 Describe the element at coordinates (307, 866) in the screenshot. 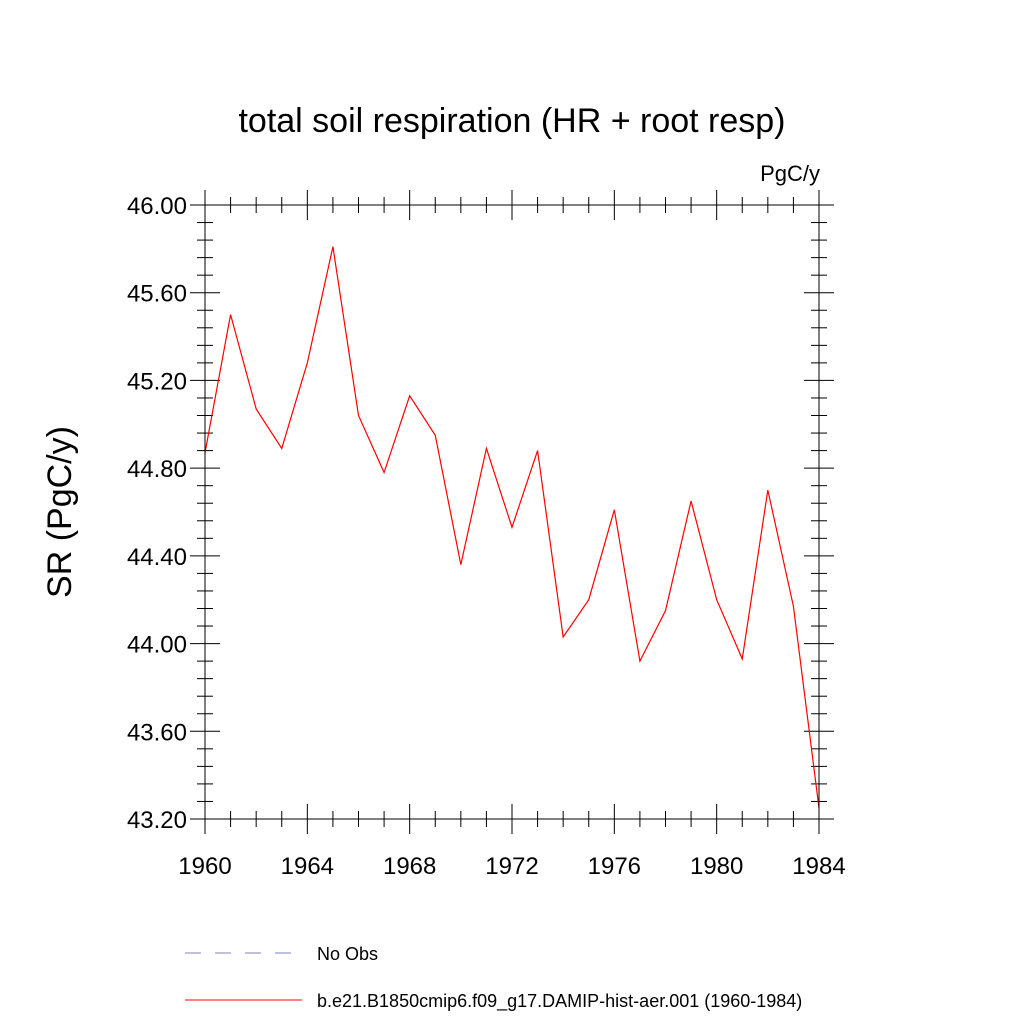

I see `x-tick-label: 1964` at that location.